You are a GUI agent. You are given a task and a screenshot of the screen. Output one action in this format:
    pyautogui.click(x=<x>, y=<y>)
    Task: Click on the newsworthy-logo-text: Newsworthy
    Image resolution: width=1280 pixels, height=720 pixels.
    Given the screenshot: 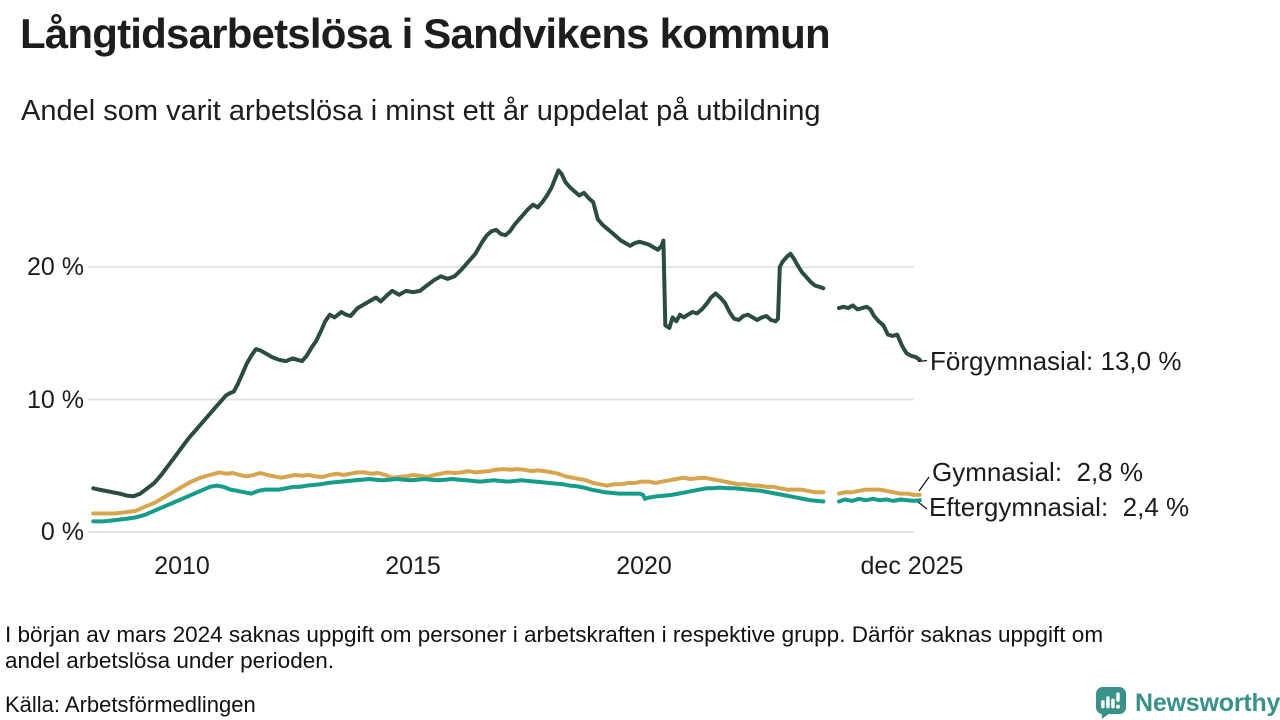 What is the action you would take?
    pyautogui.click(x=1207, y=702)
    